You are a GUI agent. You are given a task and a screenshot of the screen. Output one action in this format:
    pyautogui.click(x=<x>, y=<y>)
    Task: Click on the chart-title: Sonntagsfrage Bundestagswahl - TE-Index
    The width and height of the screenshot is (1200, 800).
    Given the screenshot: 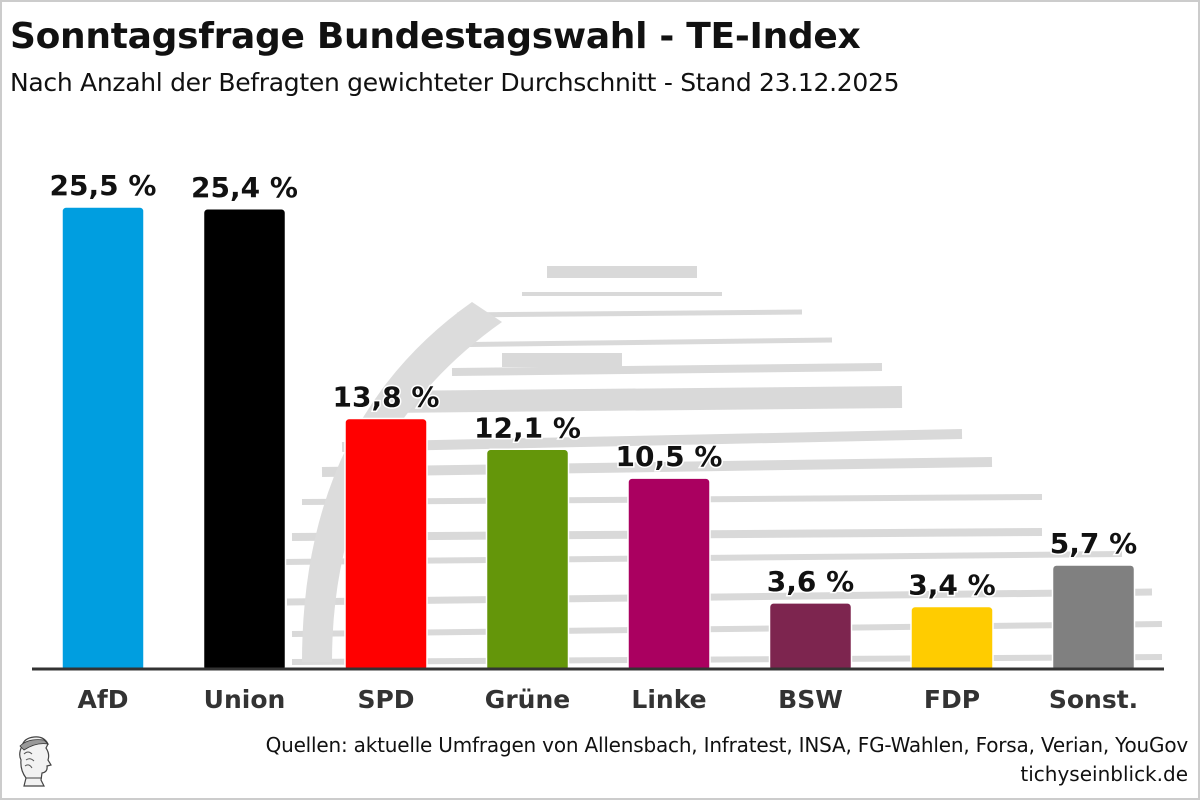 What is the action you would take?
    pyautogui.click(x=435, y=36)
    